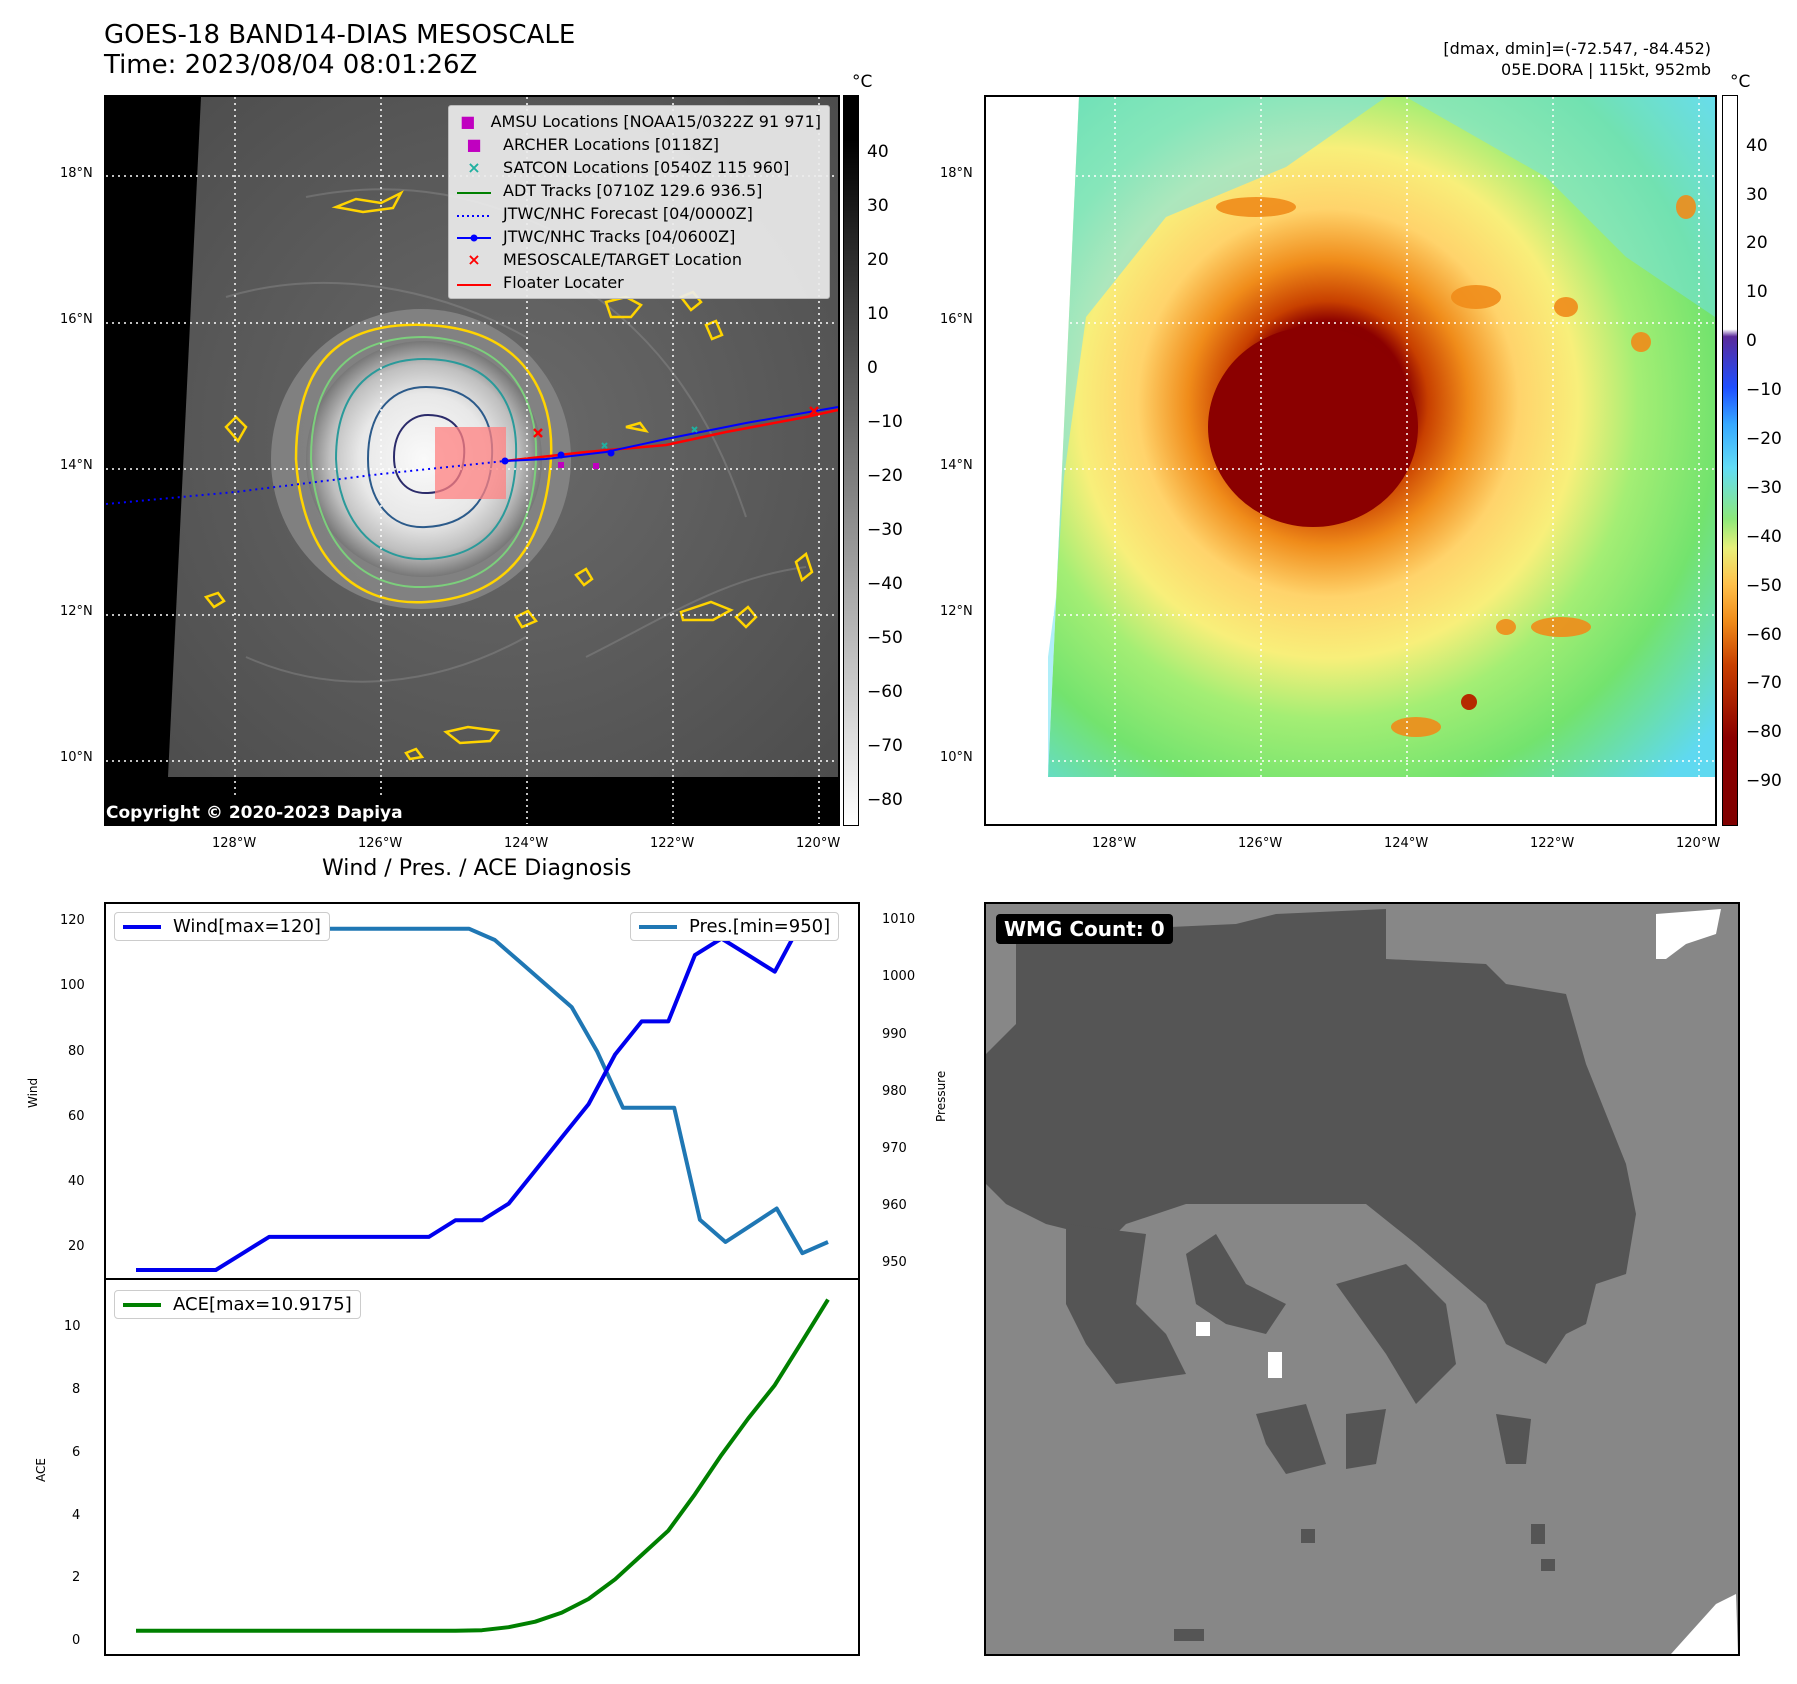 The height and width of the screenshot is (1684, 1797). What do you see at coordinates (526, 843) in the screenshot?
I see `ir-lon-label: 124°W` at bounding box center [526, 843].